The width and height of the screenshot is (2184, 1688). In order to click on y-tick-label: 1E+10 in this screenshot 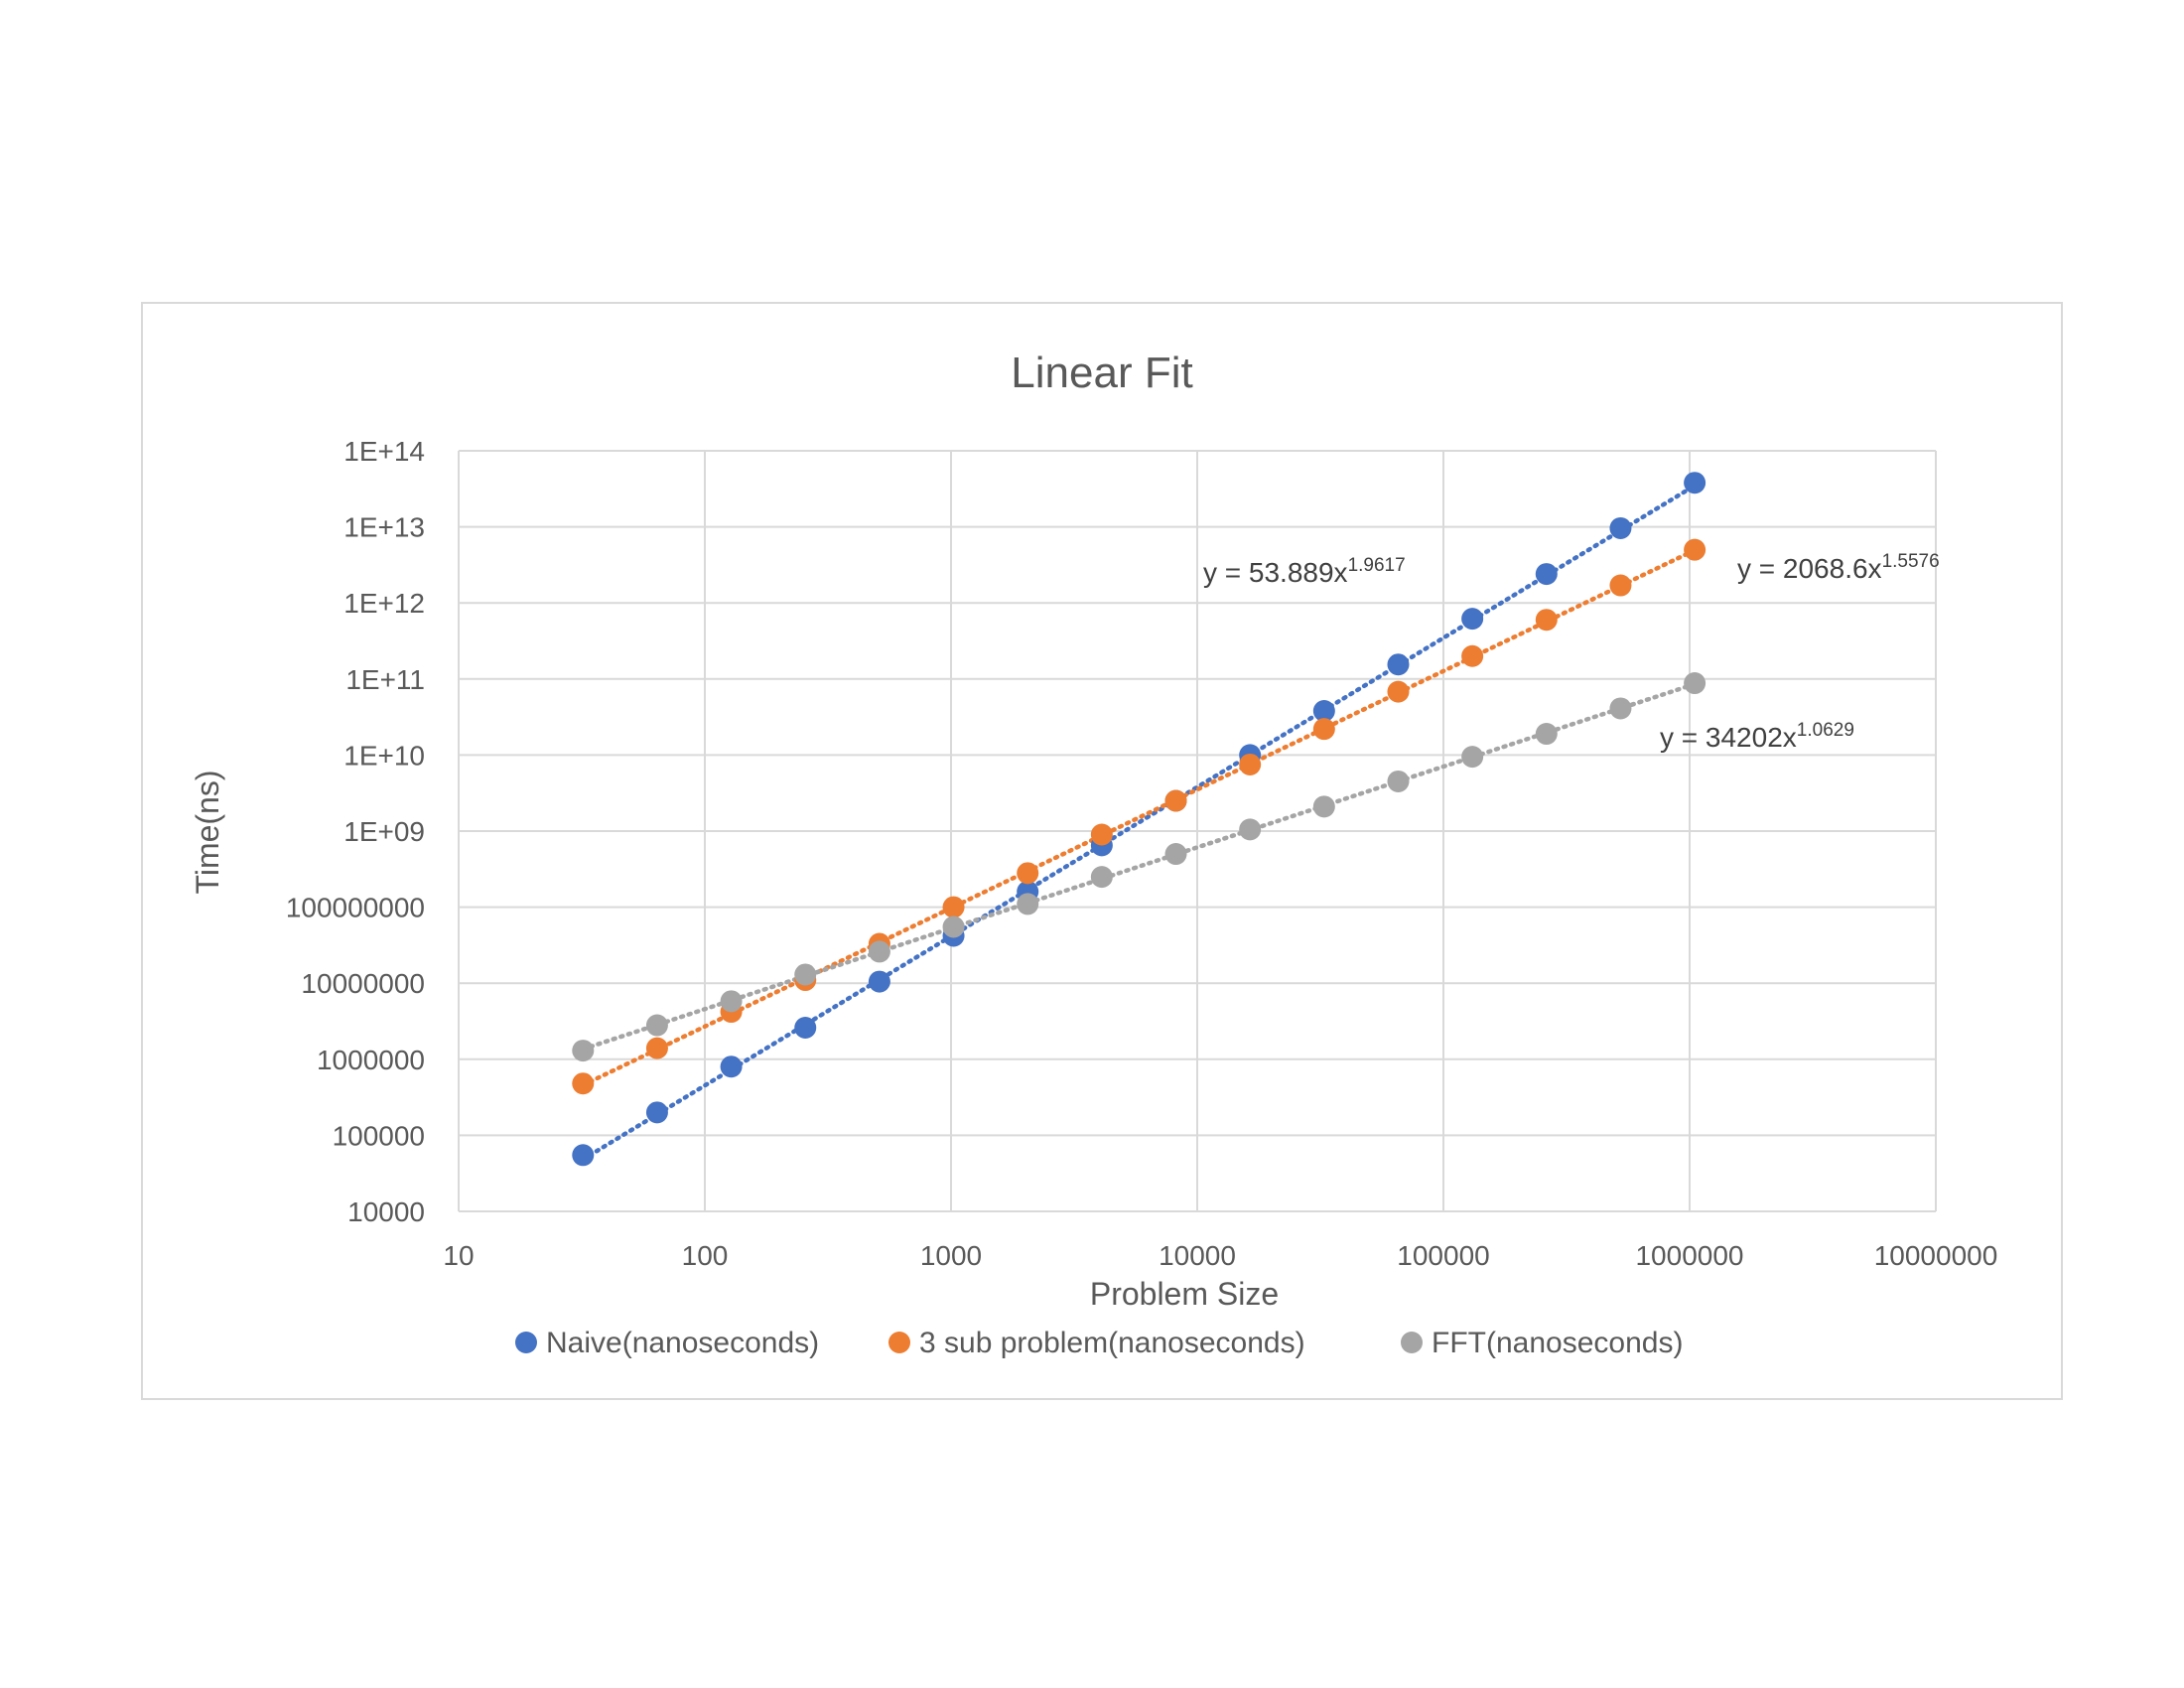, I will do `click(384, 755)`.